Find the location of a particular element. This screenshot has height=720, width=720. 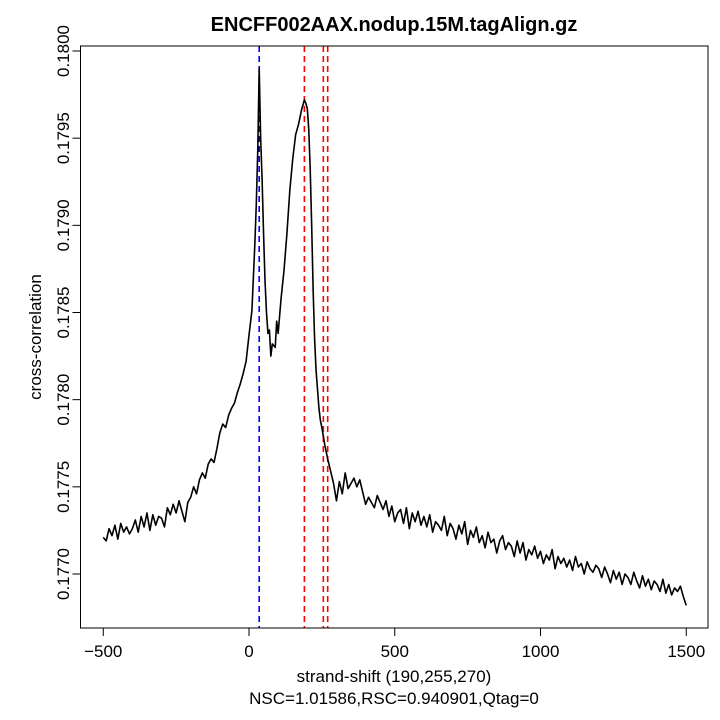

chart-title: ENCFF002AAX.nodup.15M.tagAlign.gz is located at coordinates (394, 25).